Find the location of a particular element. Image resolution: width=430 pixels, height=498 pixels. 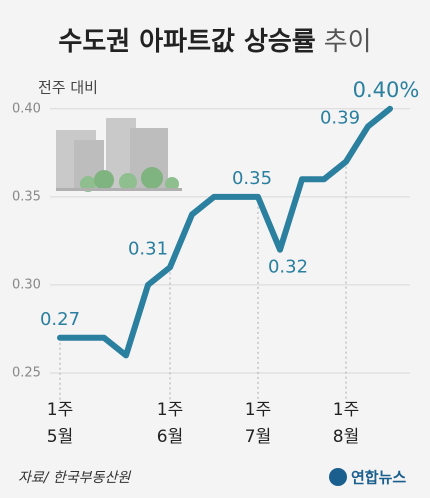

value-label: 0.35 is located at coordinates (252, 178).